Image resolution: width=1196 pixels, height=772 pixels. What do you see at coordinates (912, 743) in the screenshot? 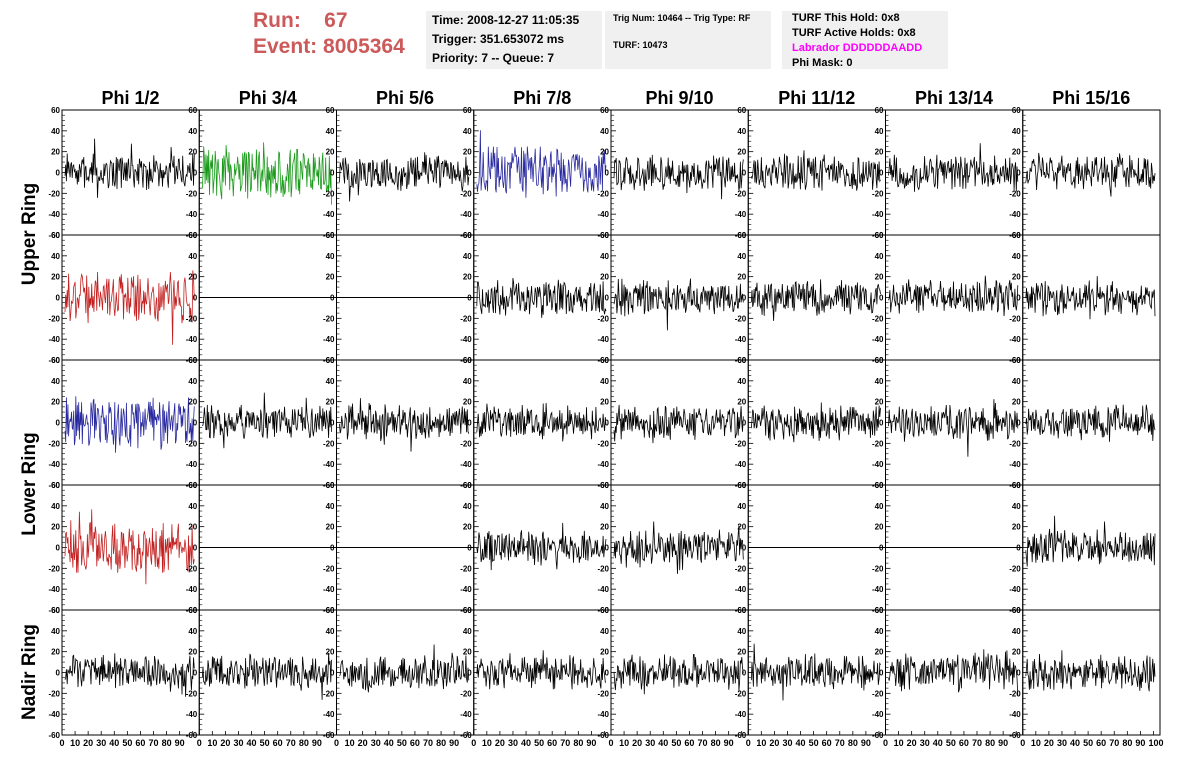
I see `x-tick-label: 20` at bounding box center [912, 743].